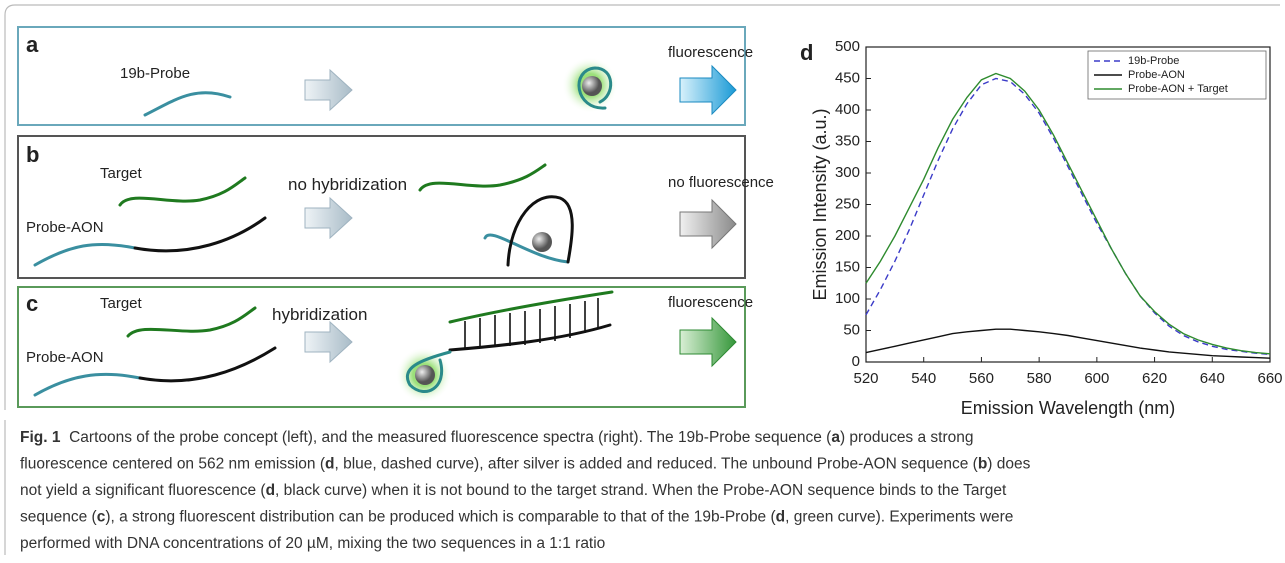 The image size is (1285, 563). I want to click on y-tick-label: 300, so click(847, 172).